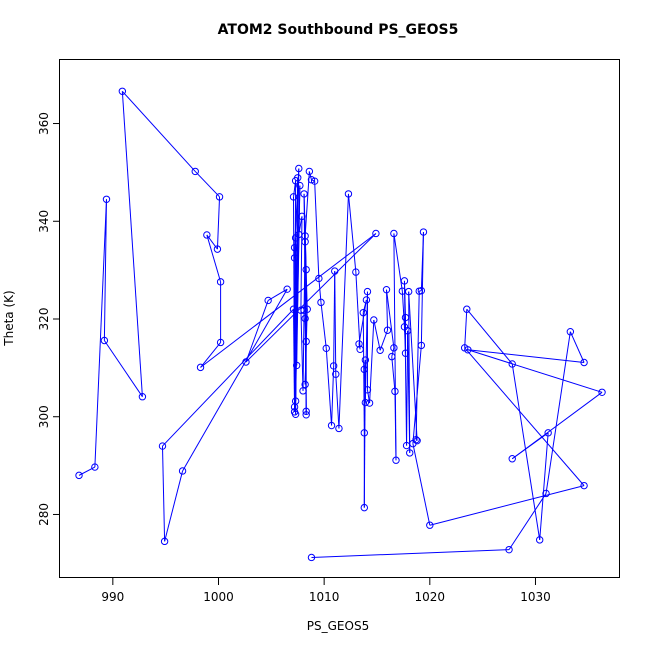  I want to click on y-tick-label: 360, so click(44, 123).